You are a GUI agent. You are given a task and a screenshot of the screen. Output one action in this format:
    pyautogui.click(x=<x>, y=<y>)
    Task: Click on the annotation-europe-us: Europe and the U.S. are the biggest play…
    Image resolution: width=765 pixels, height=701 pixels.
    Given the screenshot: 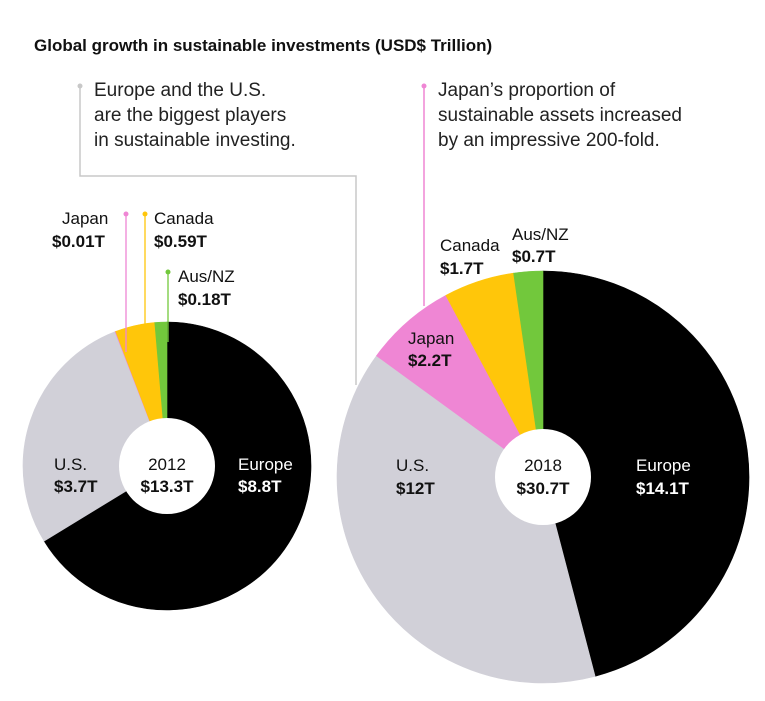 What is the action you would take?
    pyautogui.click(x=195, y=115)
    